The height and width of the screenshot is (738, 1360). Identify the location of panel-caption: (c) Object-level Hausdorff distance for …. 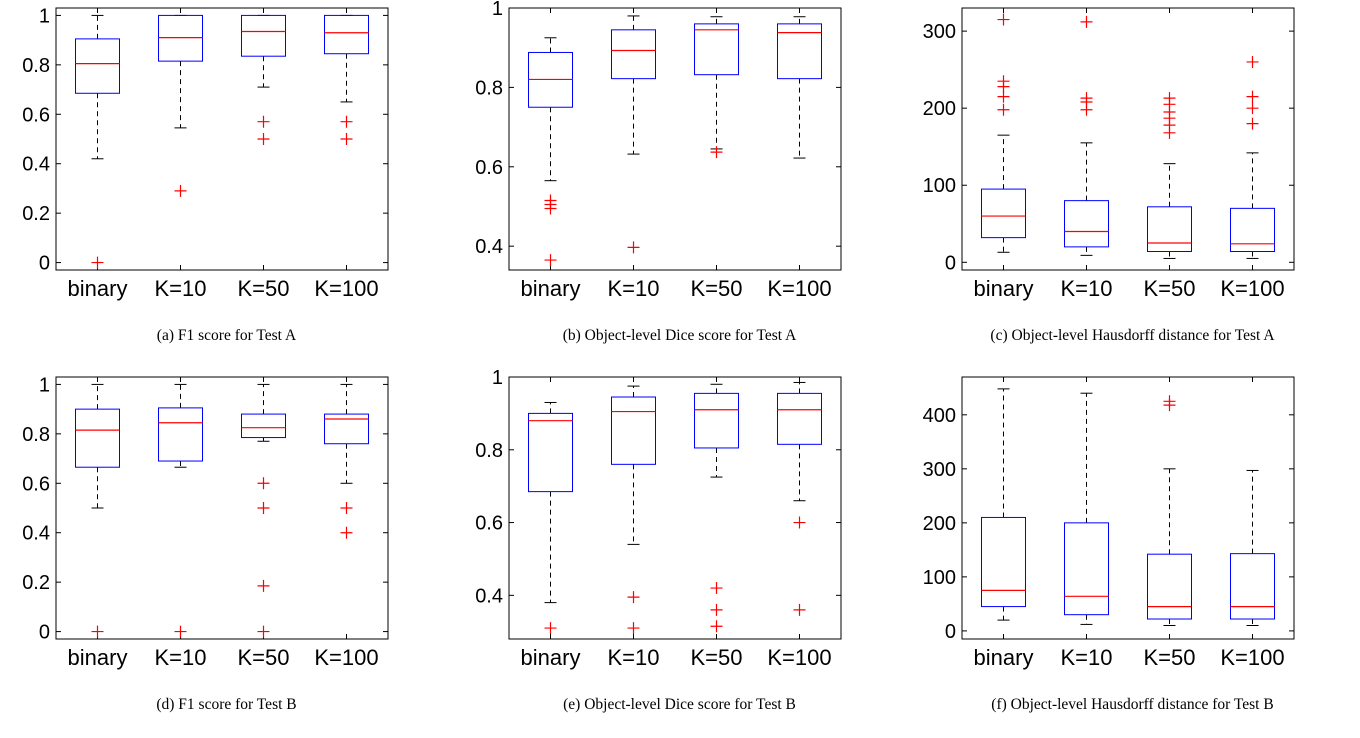
(1132, 335).